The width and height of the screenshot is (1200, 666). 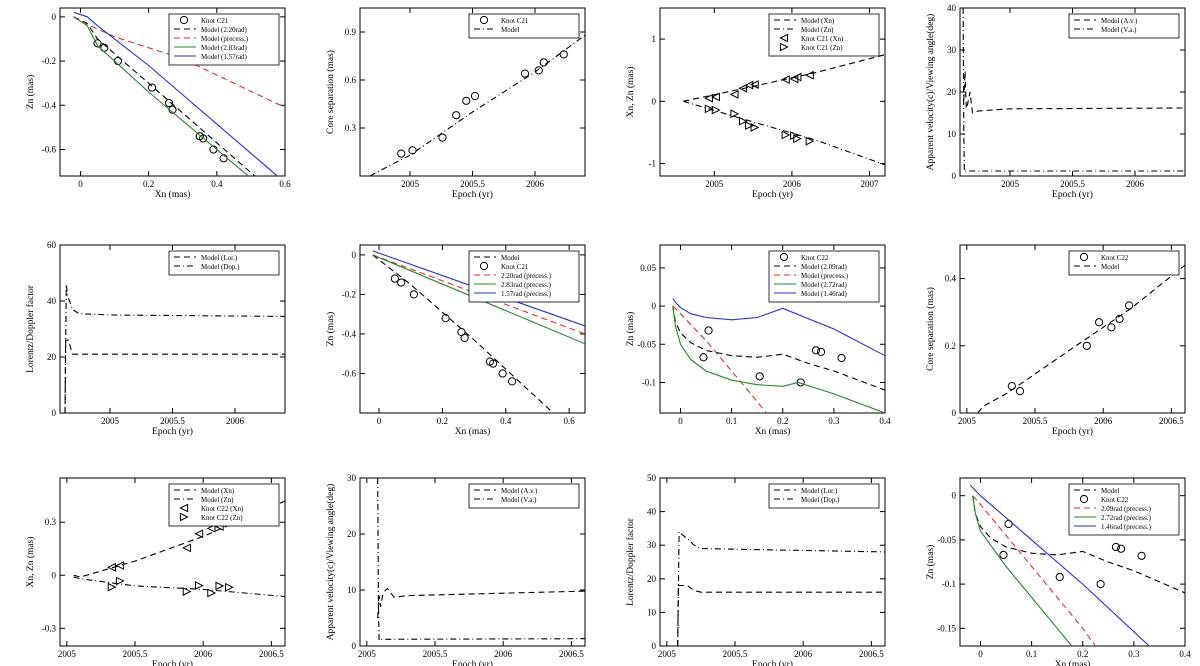 What do you see at coordinates (30, 562) in the screenshot?
I see `y-axis-label: Xn, Zn (mas)` at bounding box center [30, 562].